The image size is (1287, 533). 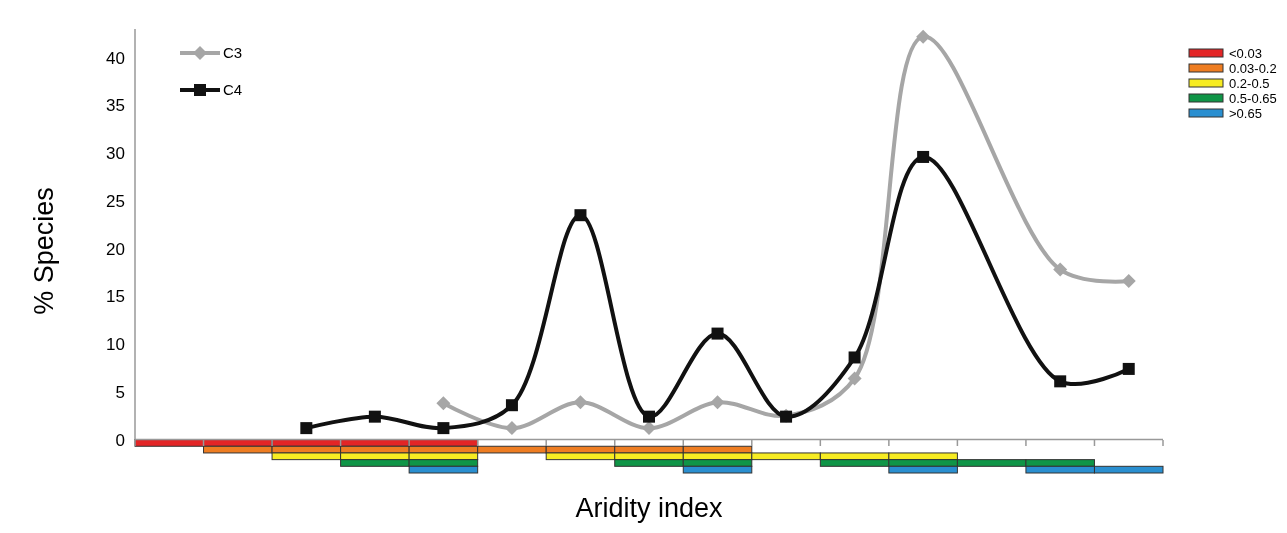 What do you see at coordinates (44, 251) in the screenshot?
I see `y-axis-title: % Species` at bounding box center [44, 251].